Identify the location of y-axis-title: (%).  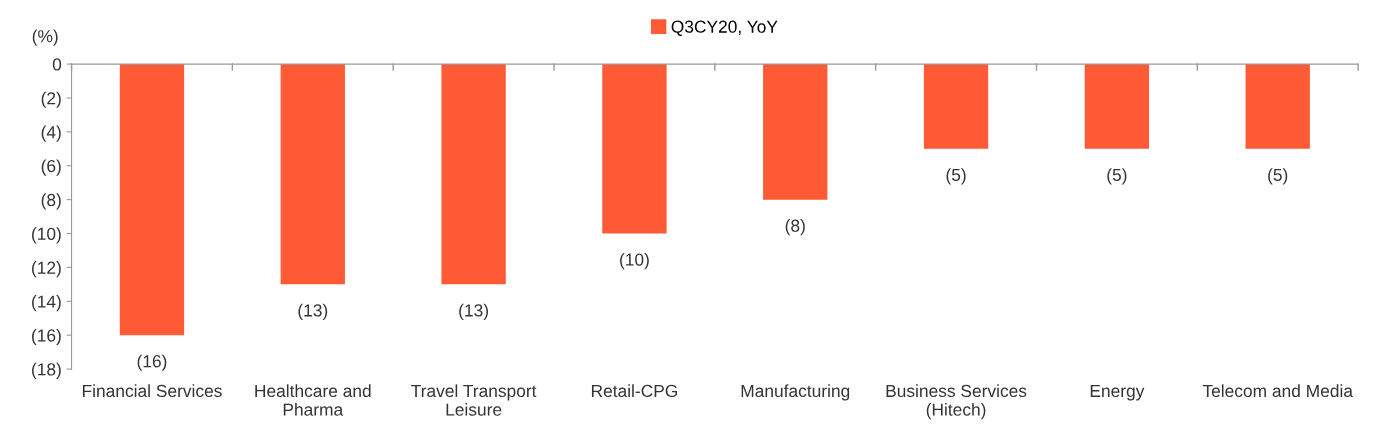
(45, 37).